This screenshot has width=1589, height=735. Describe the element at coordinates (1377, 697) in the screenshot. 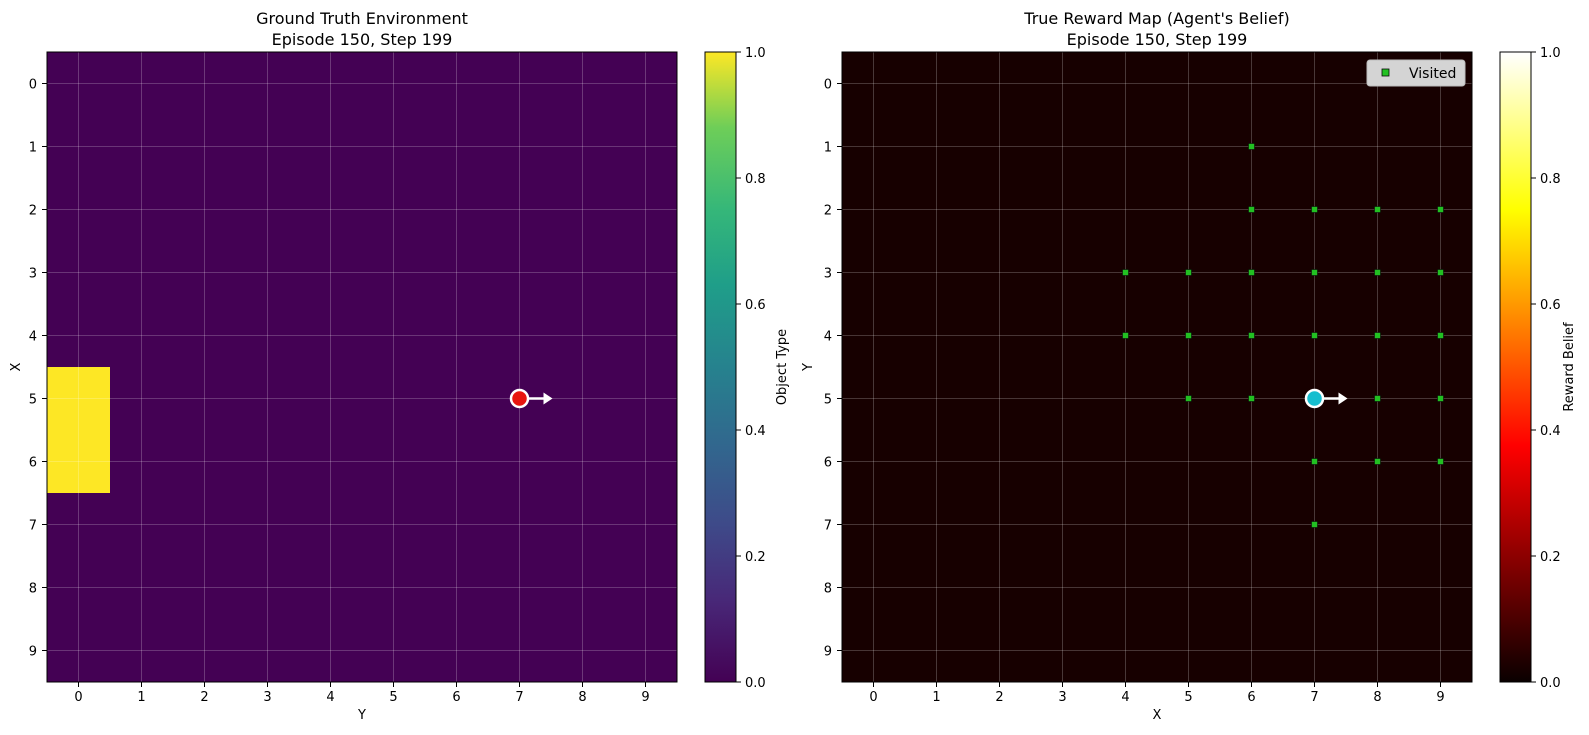

I see `right-xtick-label: 8` at that location.